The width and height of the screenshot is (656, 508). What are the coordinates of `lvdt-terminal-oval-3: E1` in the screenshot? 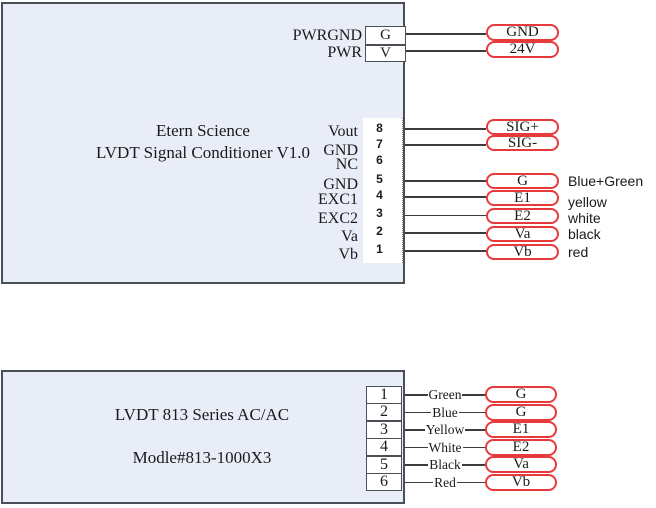 It's located at (521, 429).